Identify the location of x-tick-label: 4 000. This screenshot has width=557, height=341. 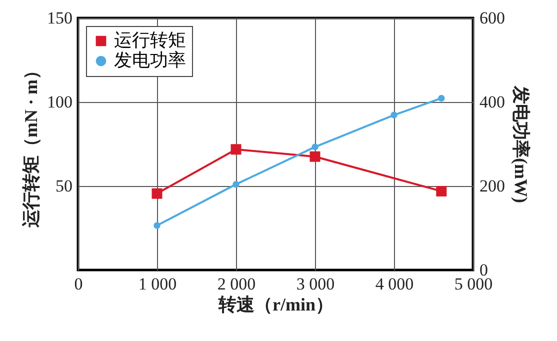
(394, 284).